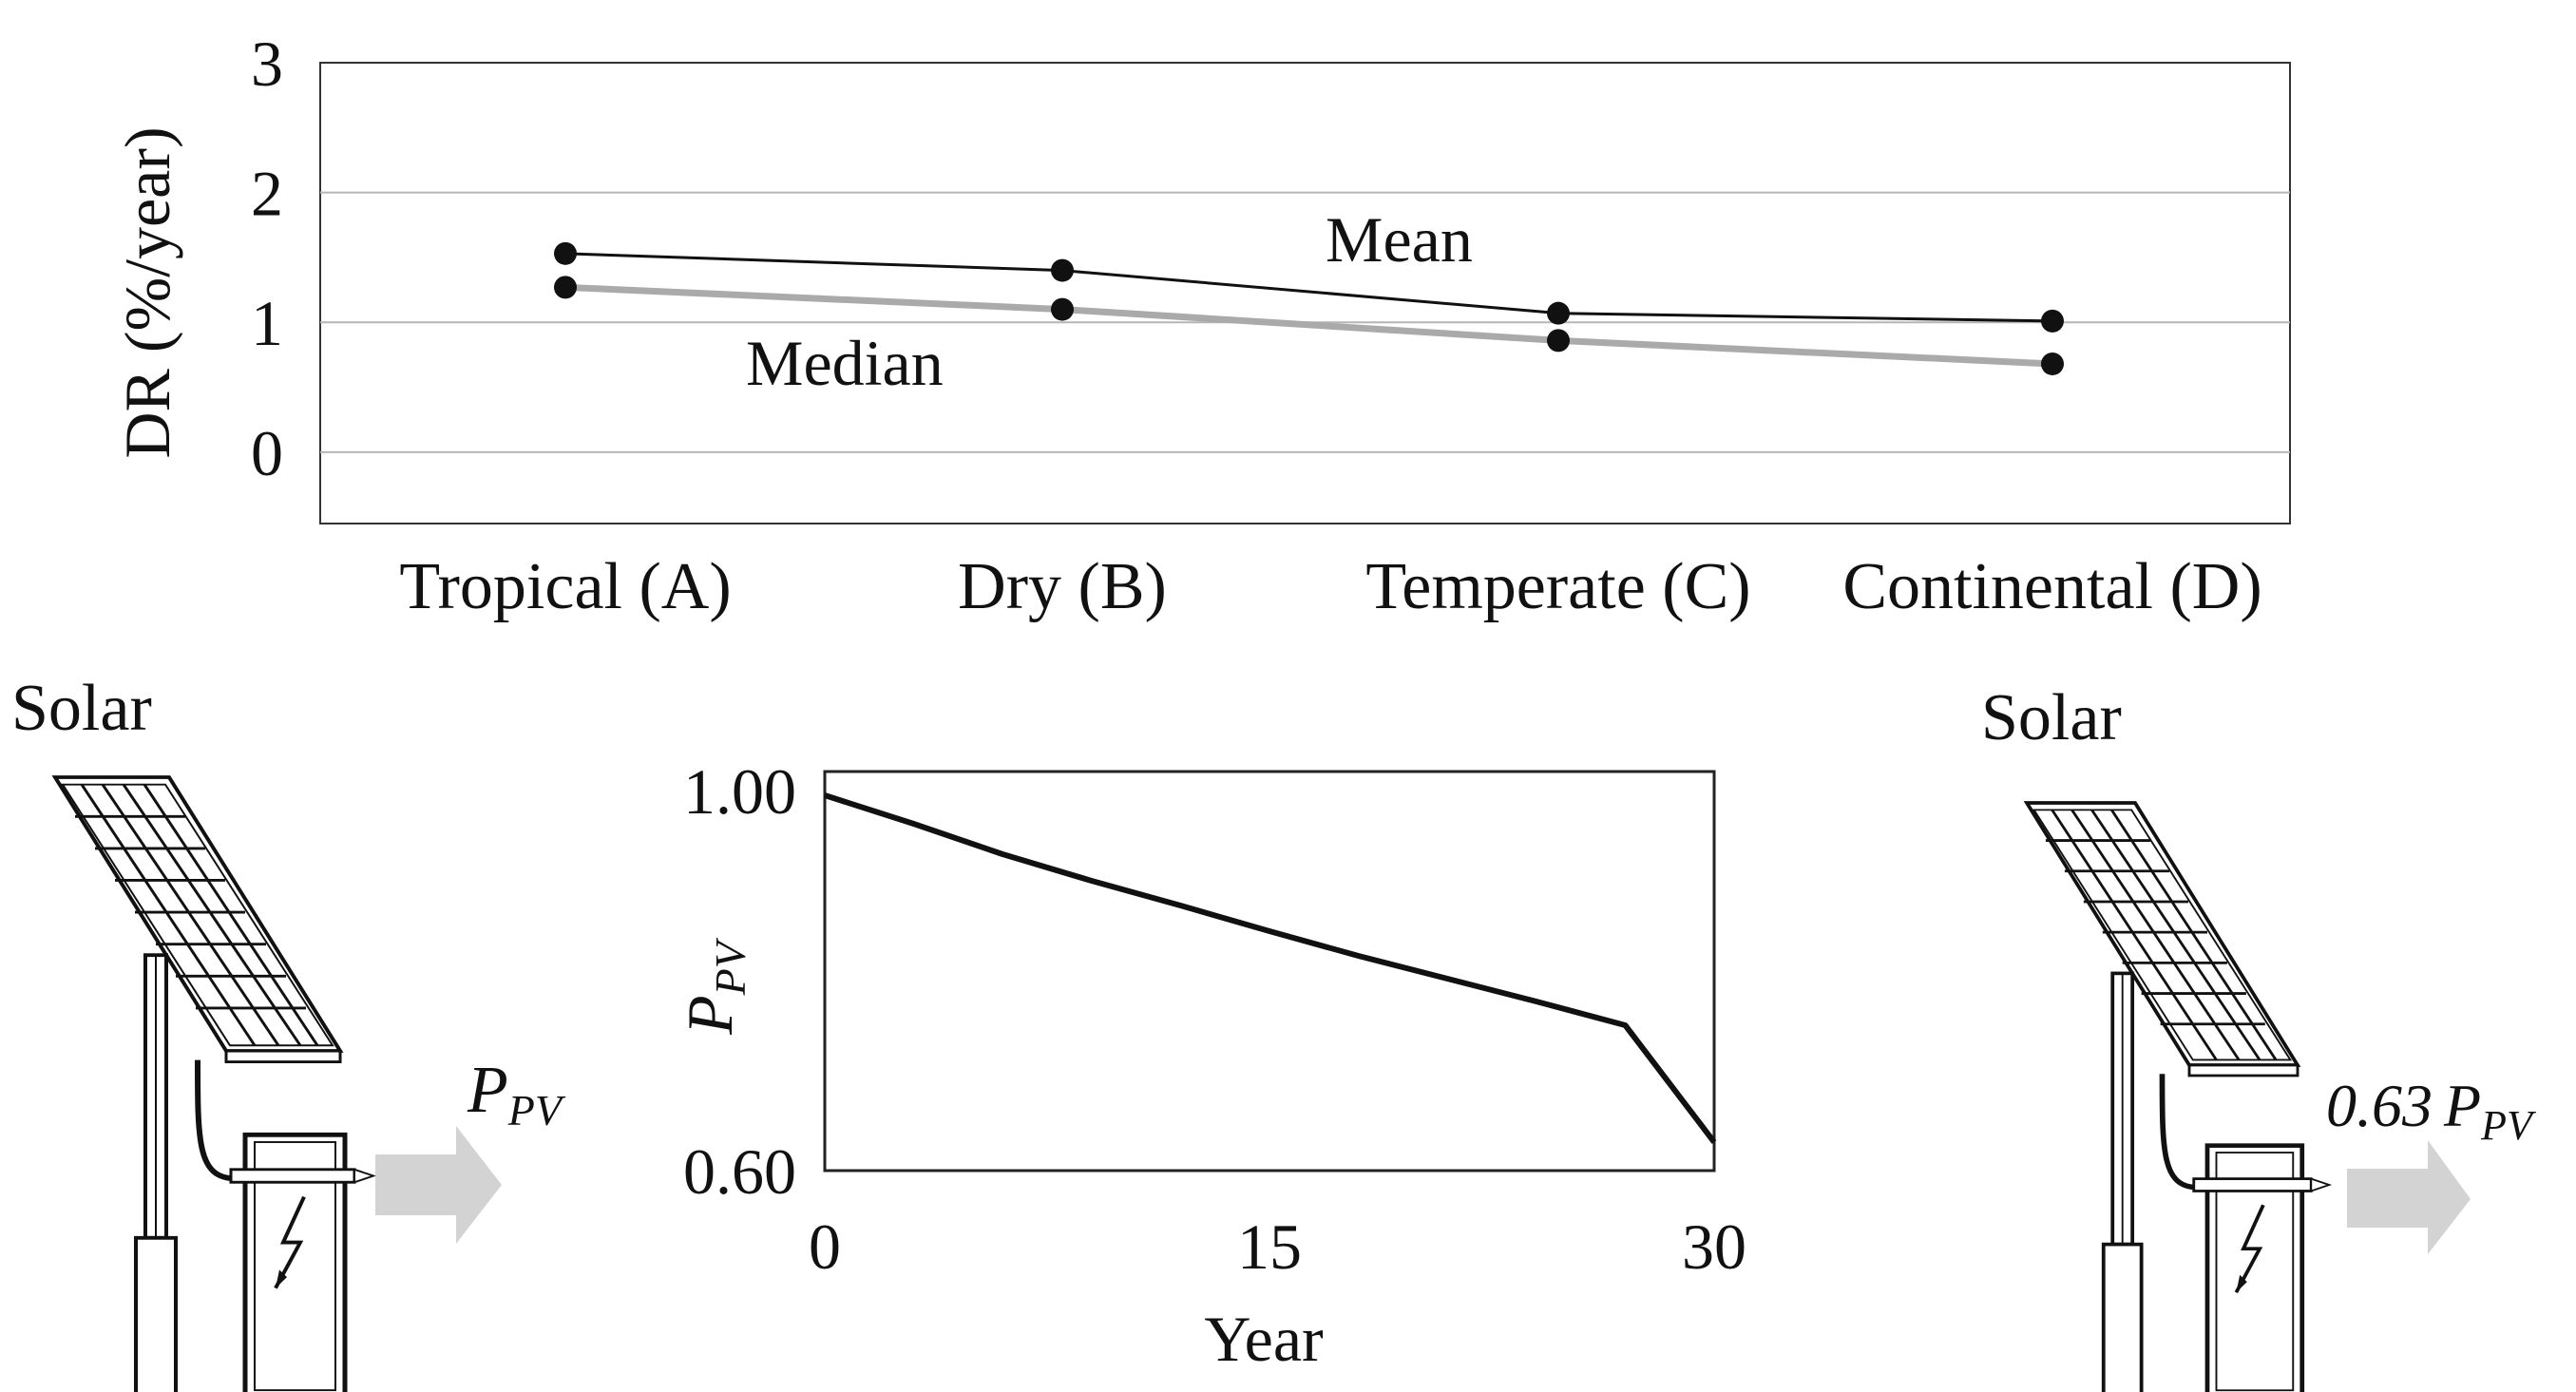 The width and height of the screenshot is (2576, 1392). Describe the element at coordinates (267, 258) in the screenshot. I see `top-chart-y-ticks: 0 1 2 3` at that location.